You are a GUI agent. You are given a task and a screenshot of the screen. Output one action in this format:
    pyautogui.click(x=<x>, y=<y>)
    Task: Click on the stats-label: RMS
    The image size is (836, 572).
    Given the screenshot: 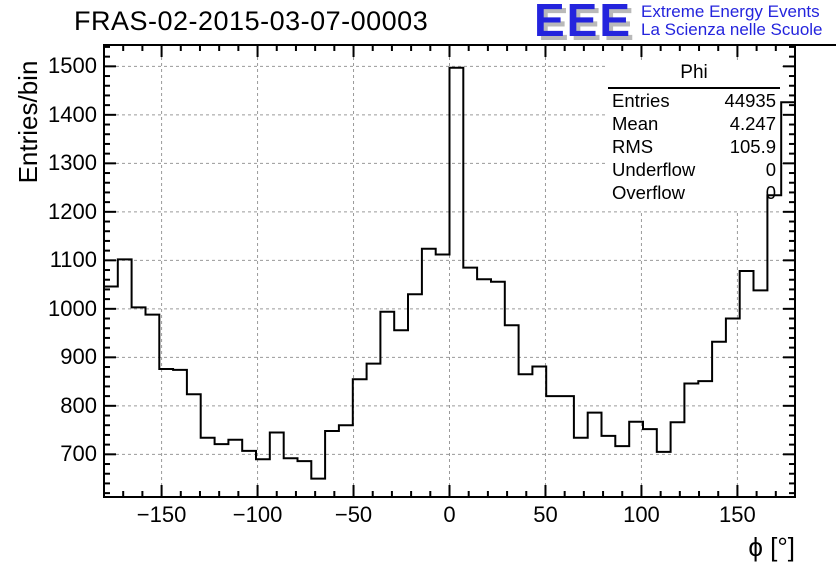 What is the action you would take?
    pyautogui.click(x=633, y=146)
    